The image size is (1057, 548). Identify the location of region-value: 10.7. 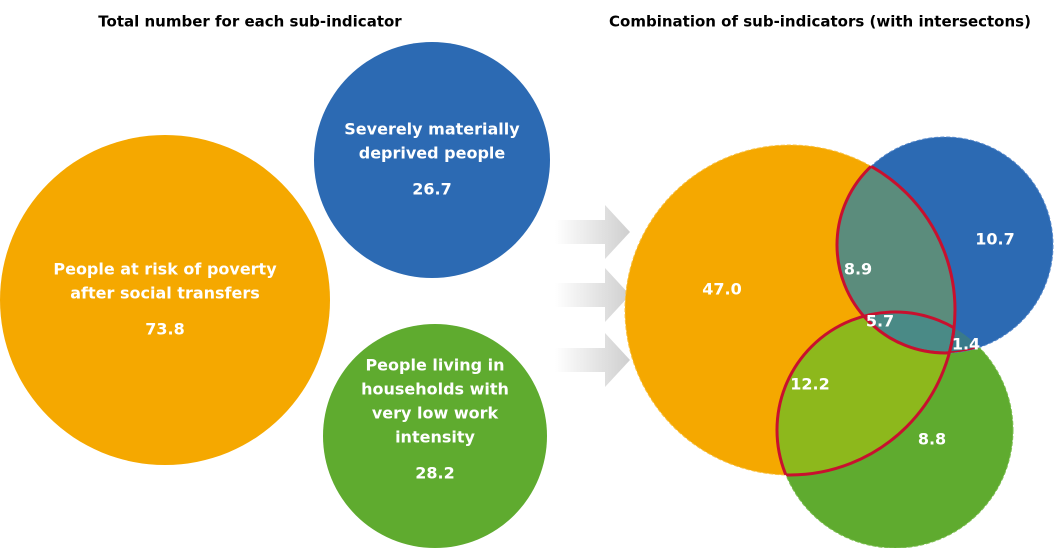
(994, 239).